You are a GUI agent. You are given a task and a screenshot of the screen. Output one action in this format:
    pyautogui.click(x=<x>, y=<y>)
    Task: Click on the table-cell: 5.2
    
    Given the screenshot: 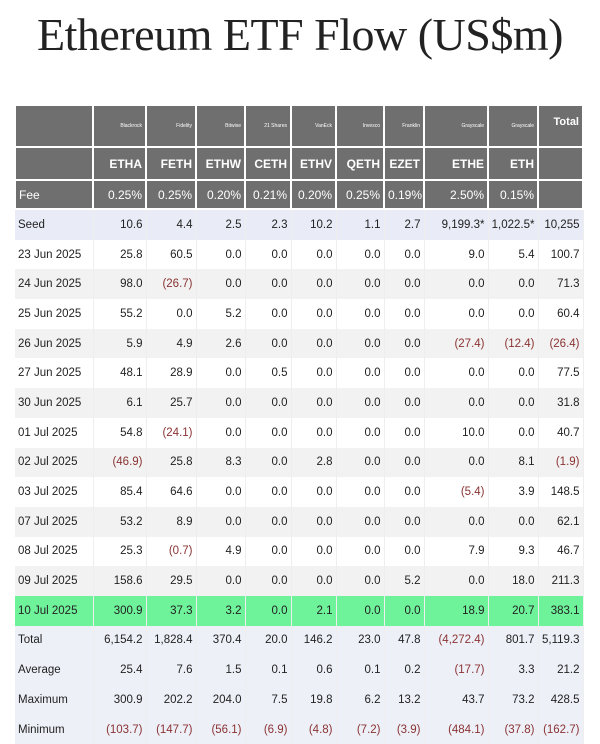 What is the action you would take?
    pyautogui.click(x=404, y=581)
    